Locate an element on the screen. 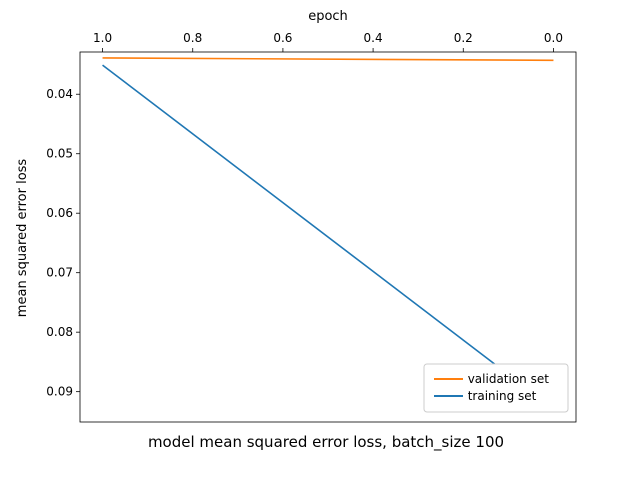 The height and width of the screenshot is (480, 640). legend-box is located at coordinates (496, 388).